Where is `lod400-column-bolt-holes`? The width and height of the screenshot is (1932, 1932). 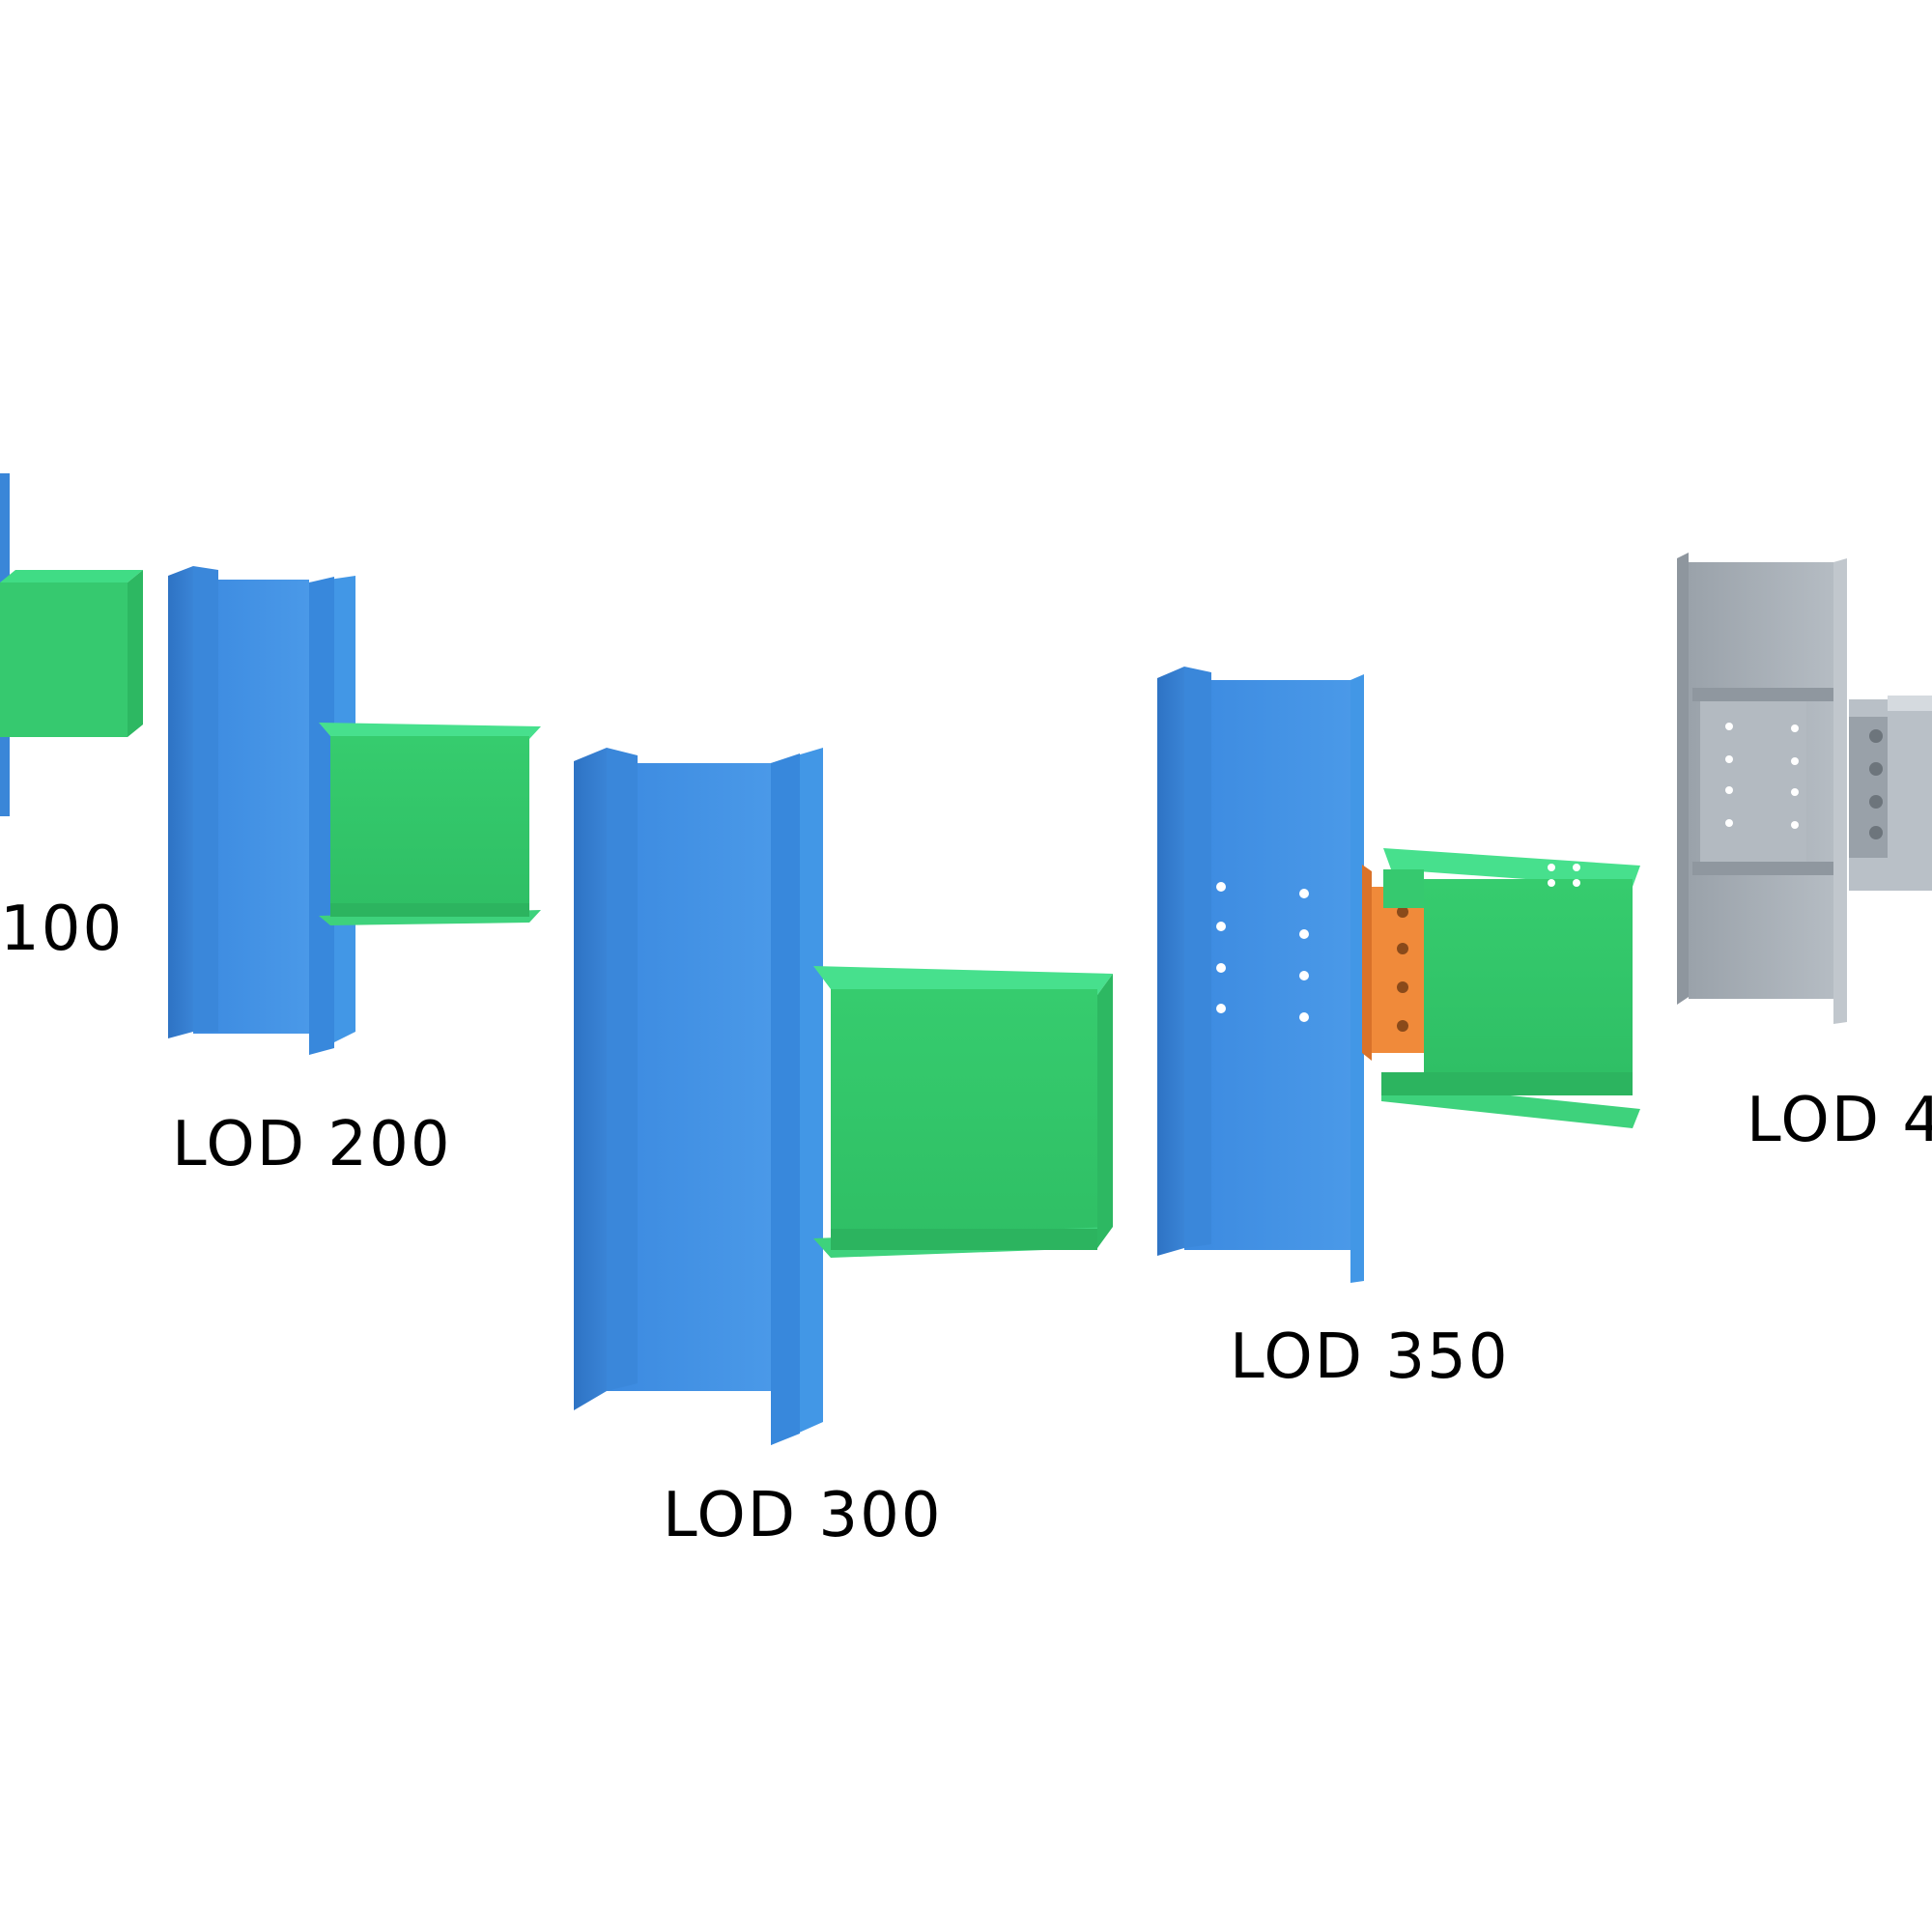 lod400-column-bolt-holes is located at coordinates (1762, 776).